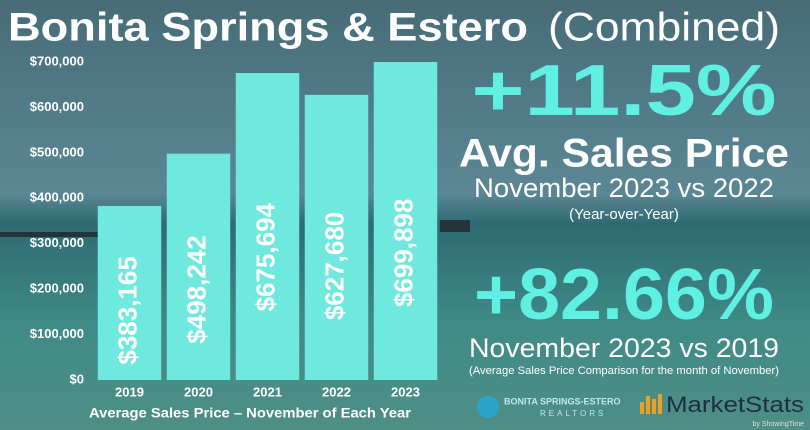  Describe the element at coordinates (624, 214) in the screenshot. I see `stat-note: (Year-over-Year)` at that location.